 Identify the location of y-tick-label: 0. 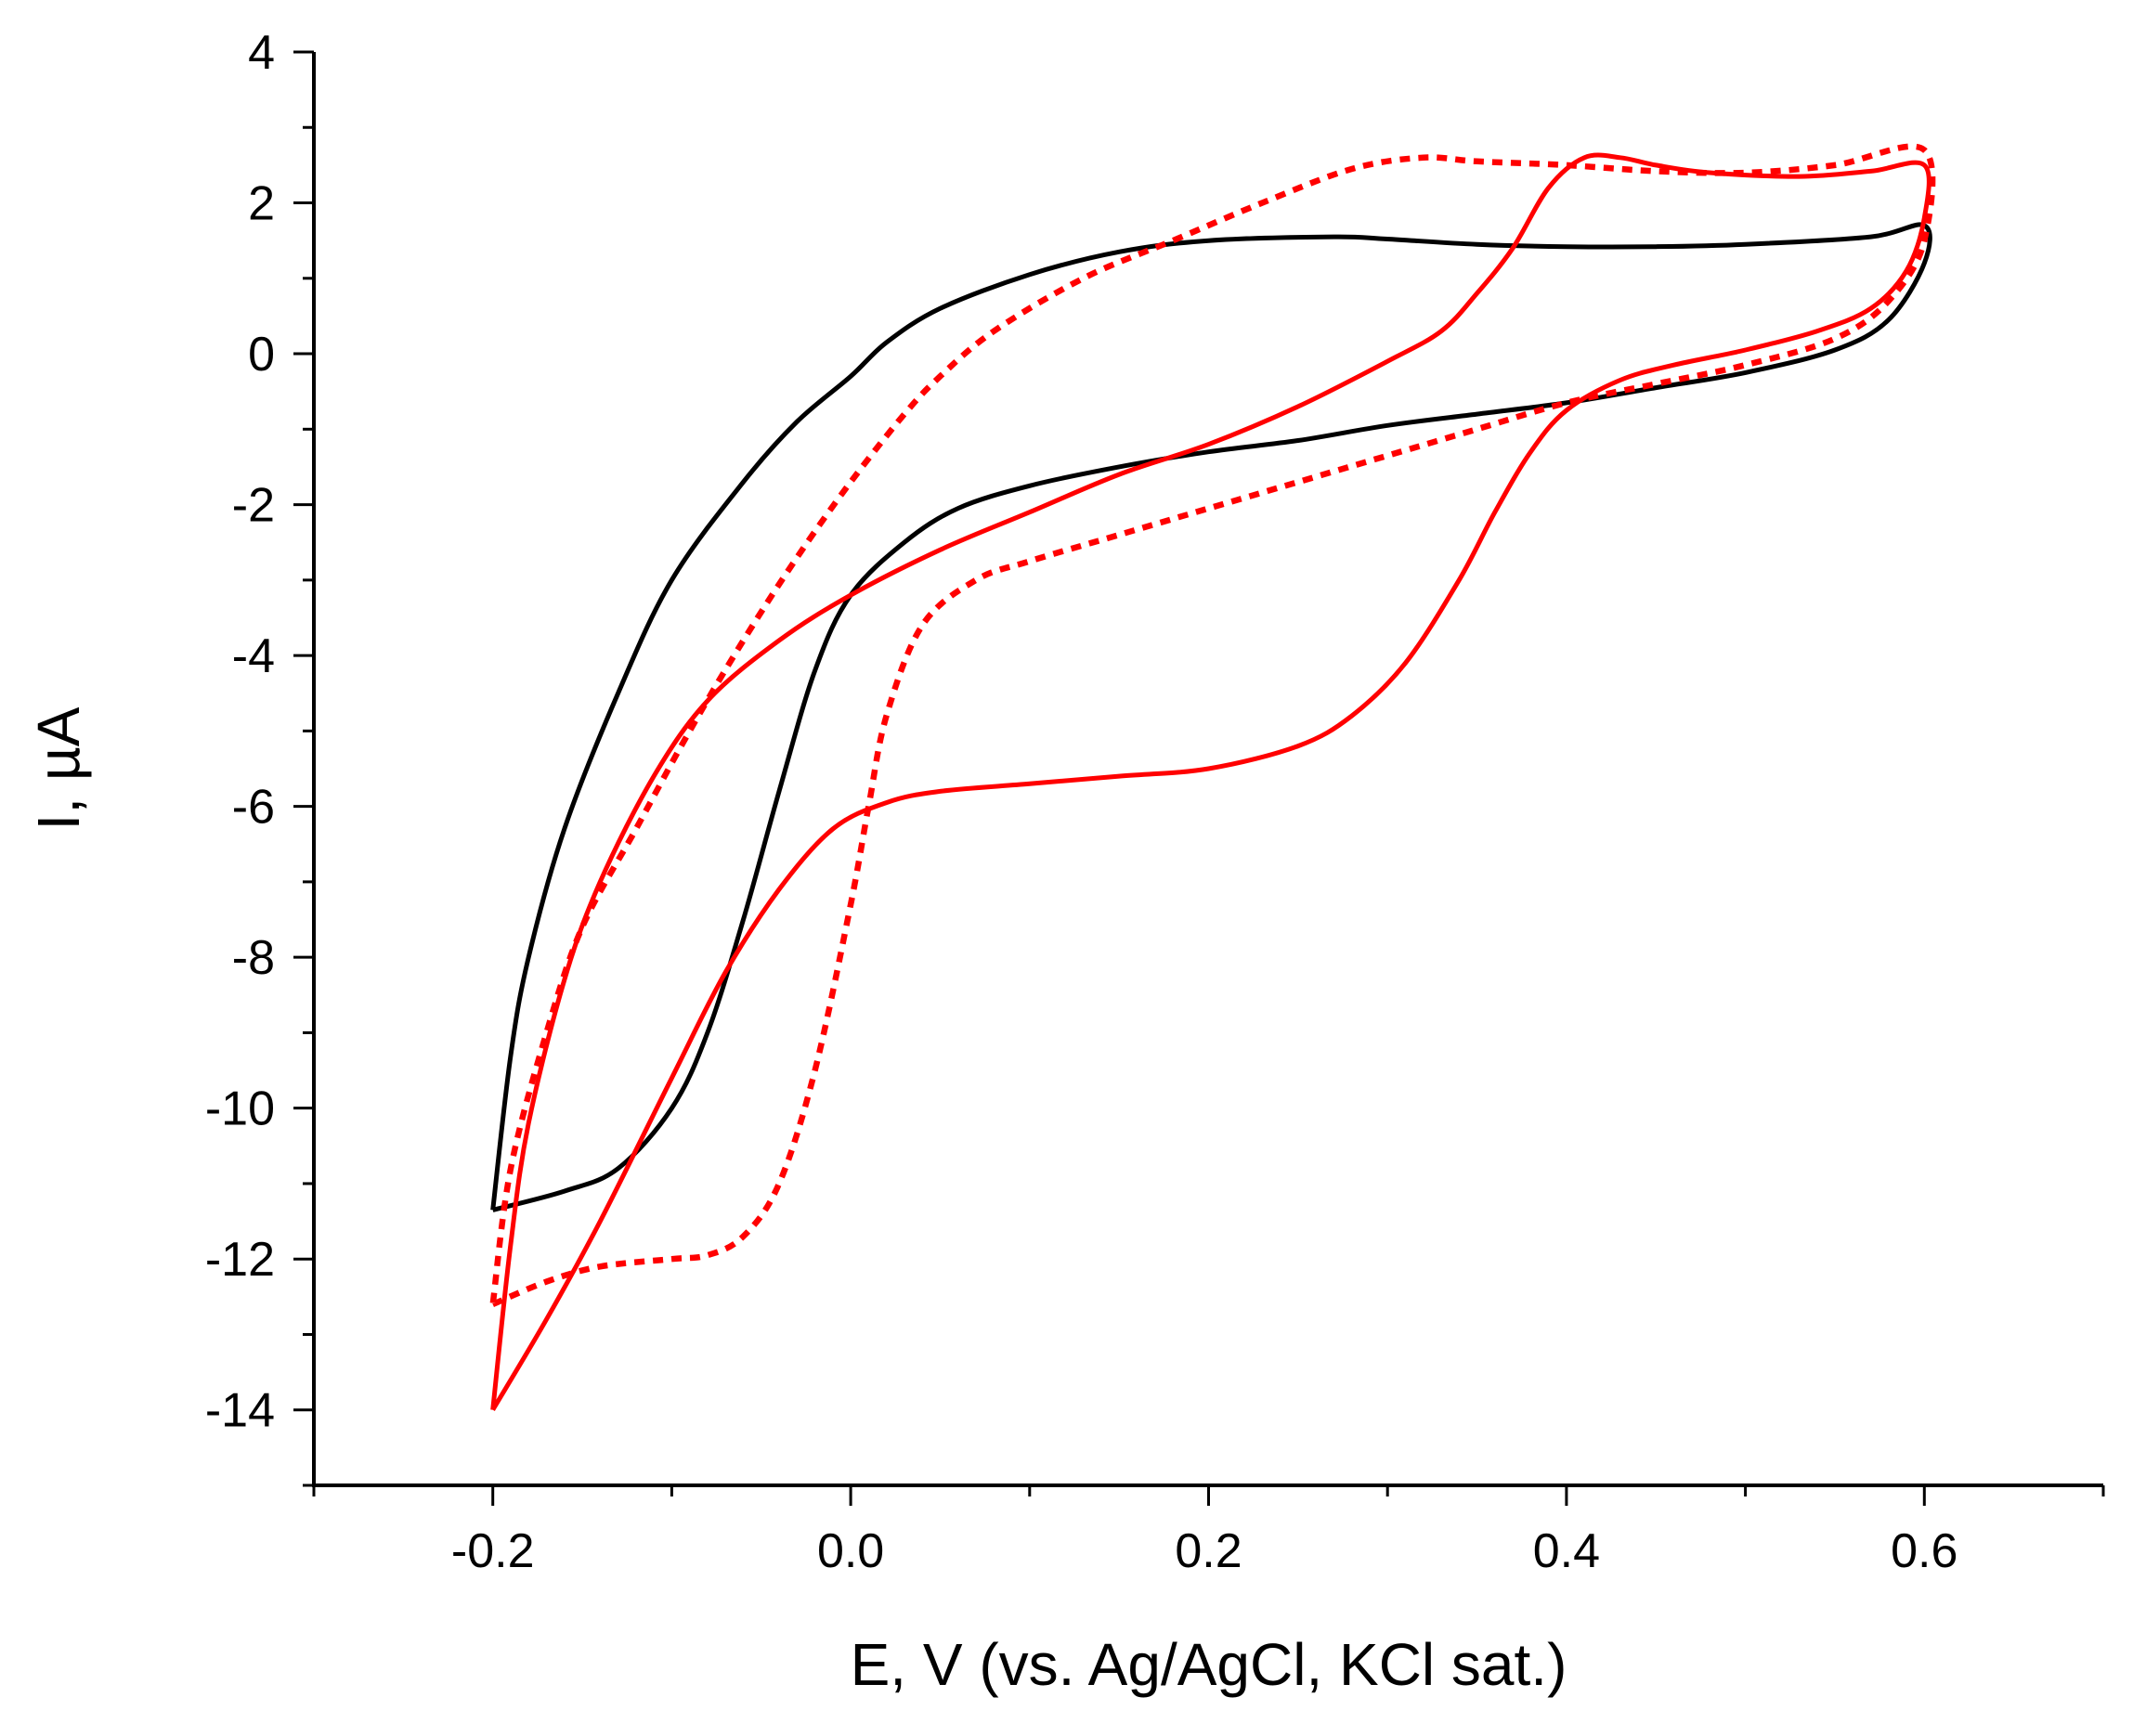
(261, 355).